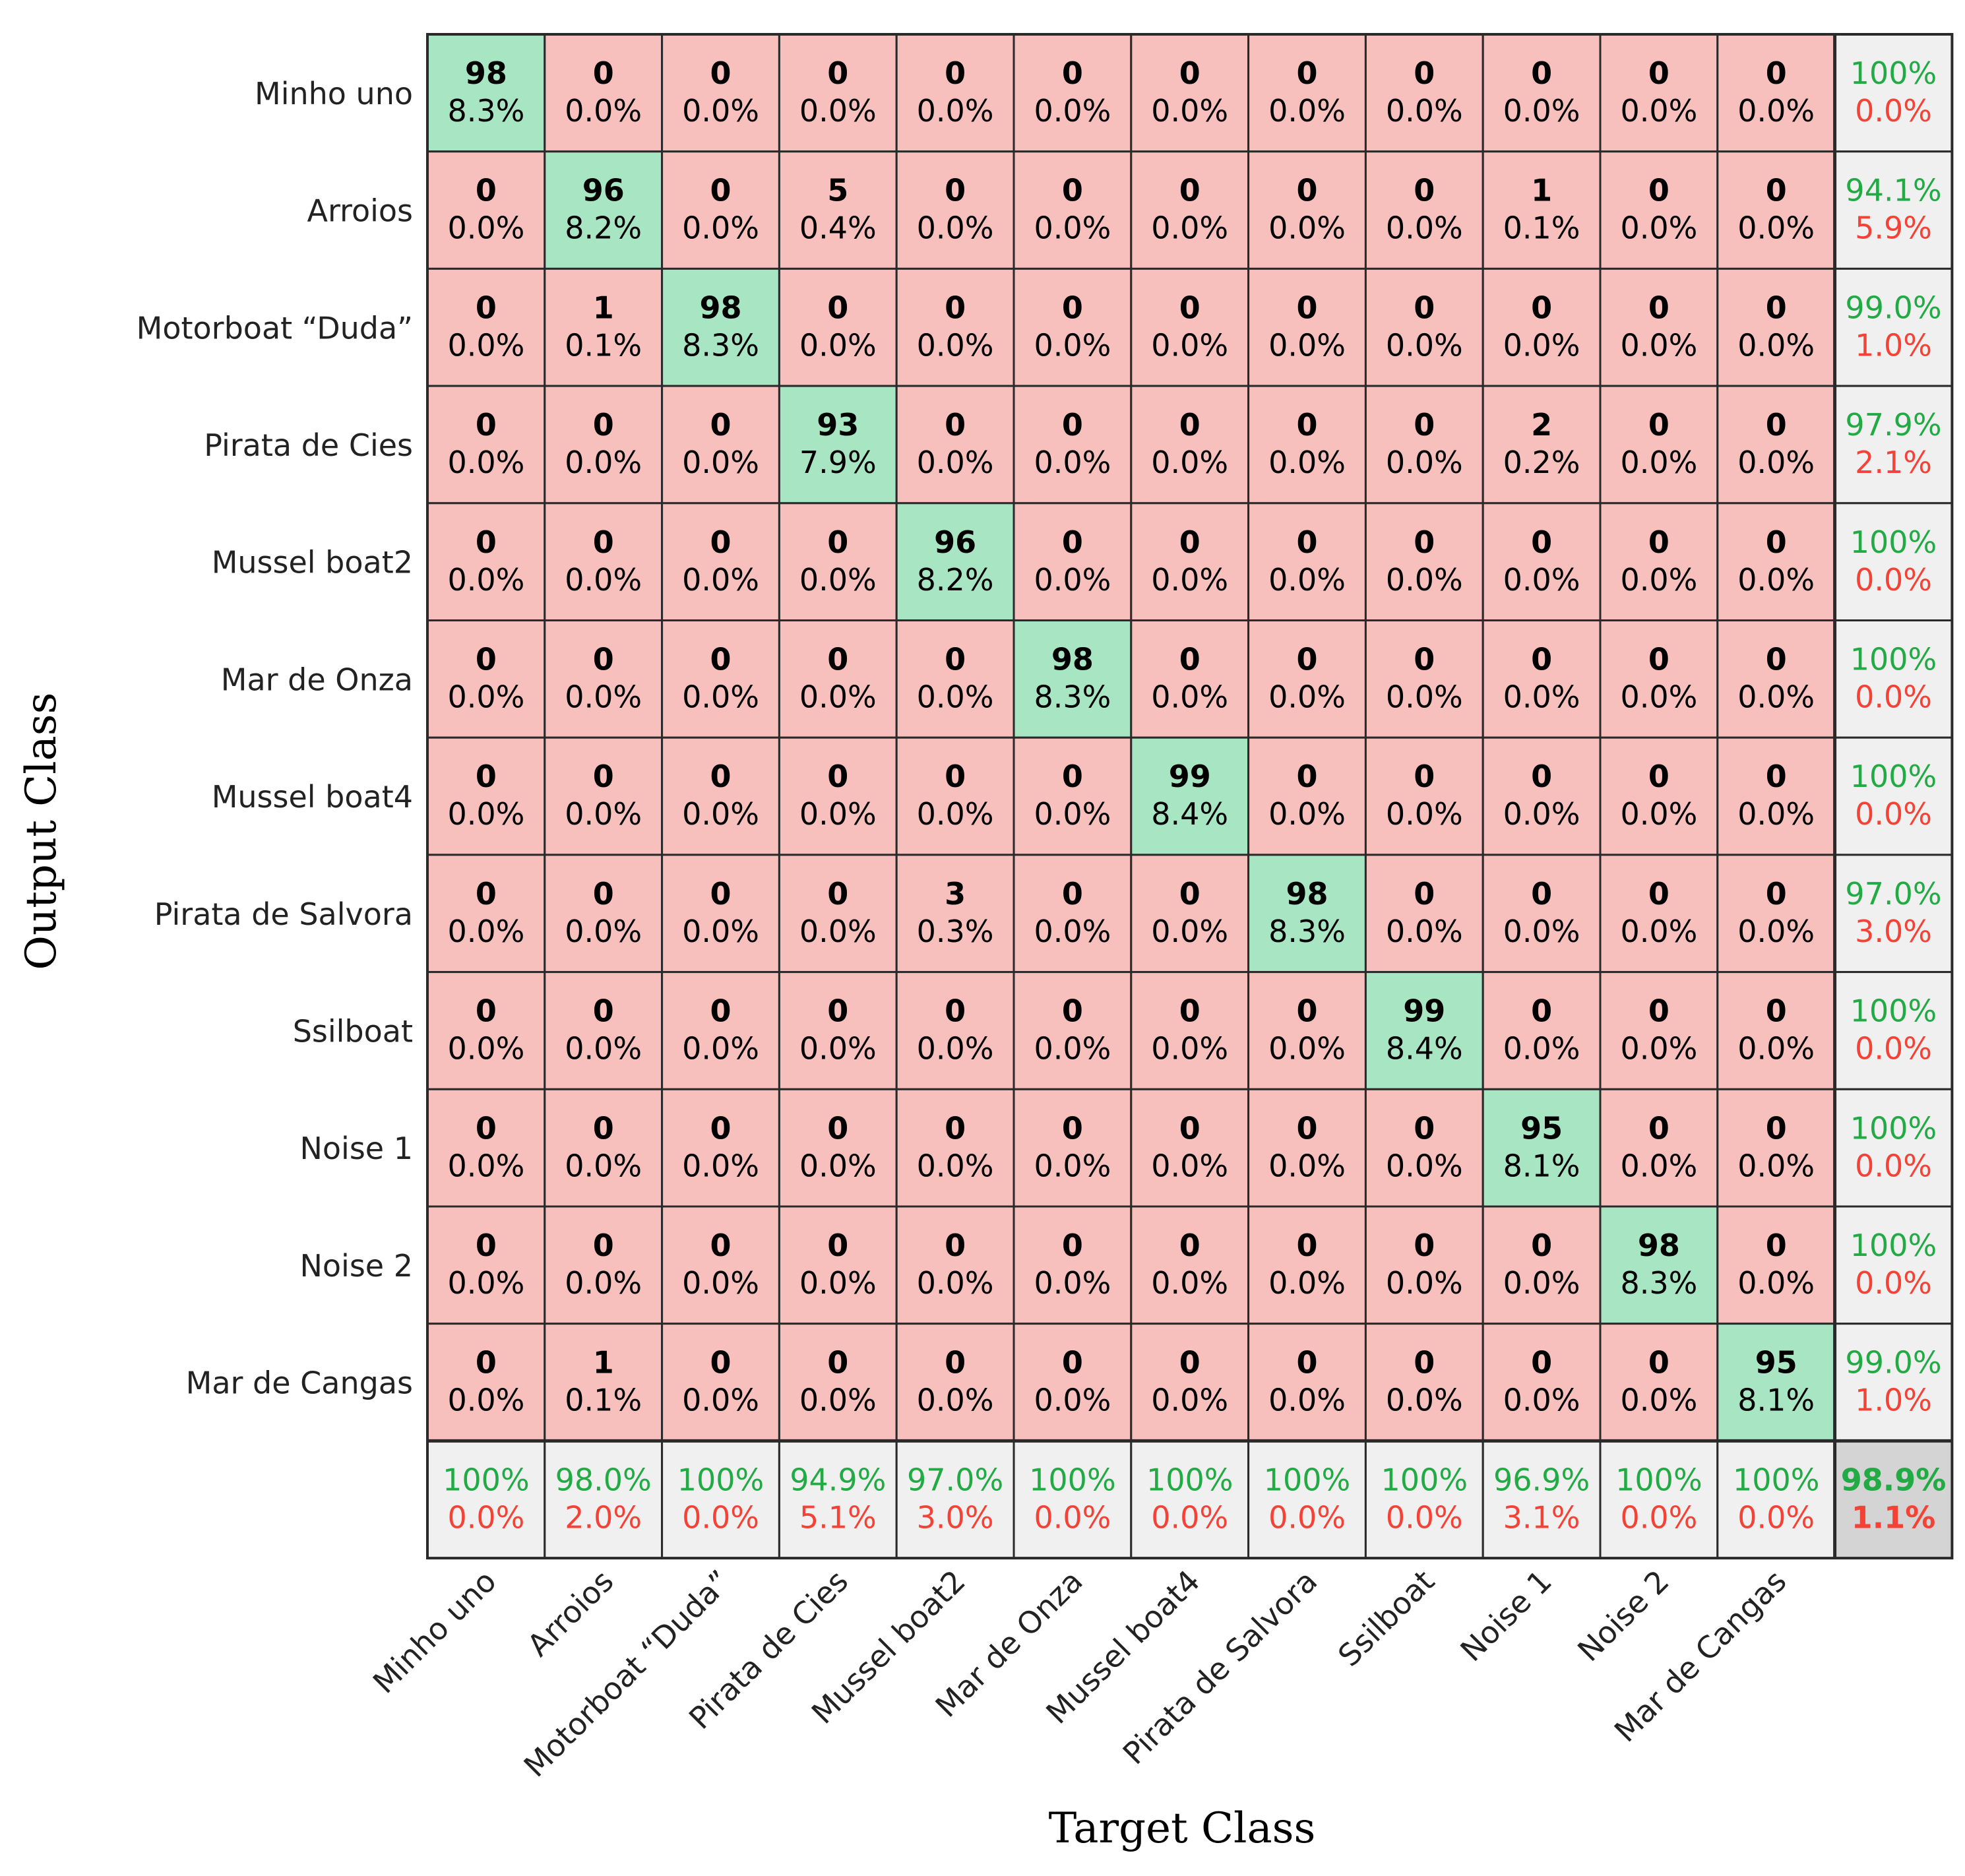 The image size is (1965, 1876). What do you see at coordinates (1541, 425) in the screenshot?
I see `cell-count: 2` at bounding box center [1541, 425].